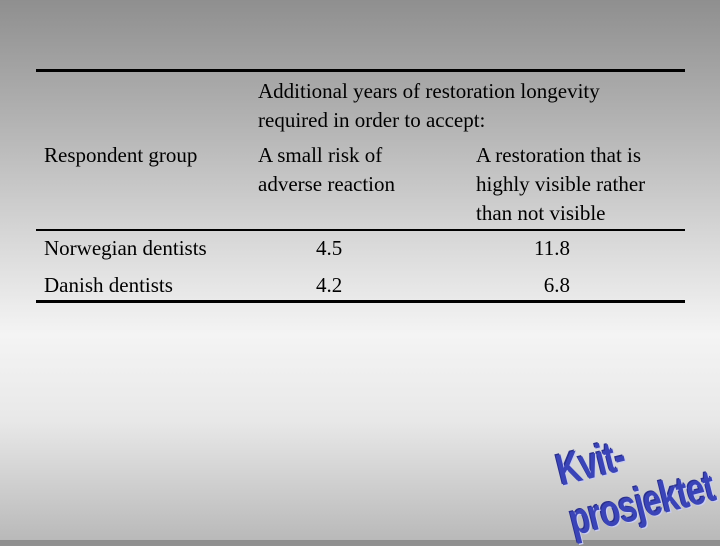 This screenshot has width=720, height=546. Describe the element at coordinates (541, 213) in the screenshot. I see `column-header-line: than not visible` at that location.